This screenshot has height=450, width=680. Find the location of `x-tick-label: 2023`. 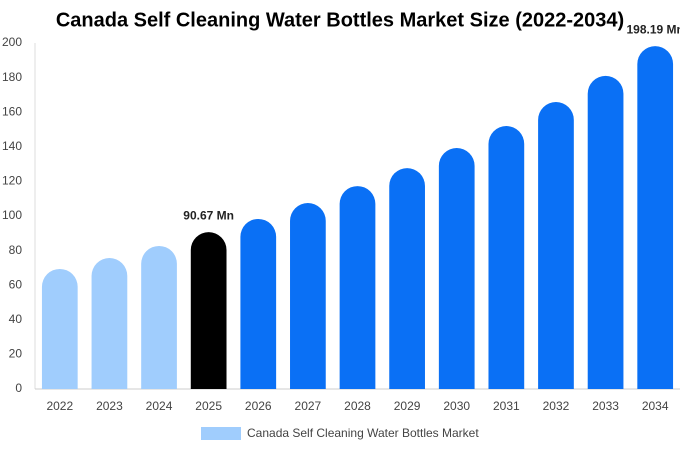

x-tick-label: 2023 is located at coordinates (109, 406).